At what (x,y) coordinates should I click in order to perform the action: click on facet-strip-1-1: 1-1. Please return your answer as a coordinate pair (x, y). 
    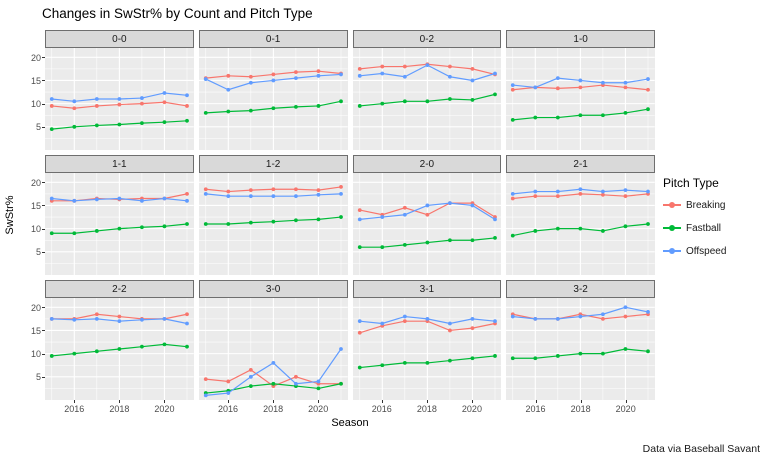
    Looking at the image, I should click on (119, 164).